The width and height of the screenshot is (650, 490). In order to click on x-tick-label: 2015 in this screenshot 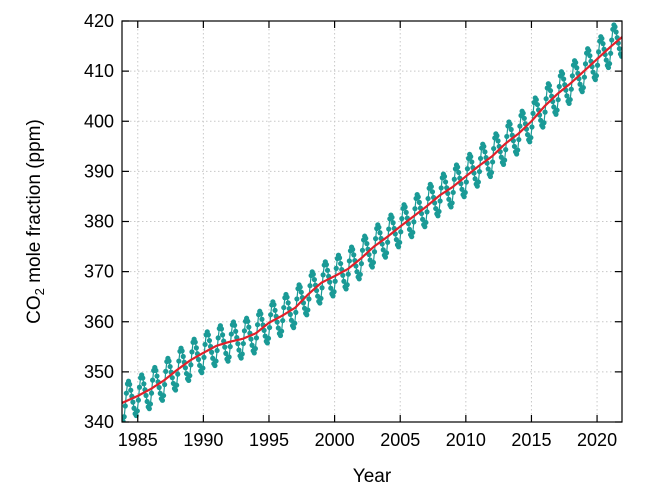, I will do `click(531, 440)`.